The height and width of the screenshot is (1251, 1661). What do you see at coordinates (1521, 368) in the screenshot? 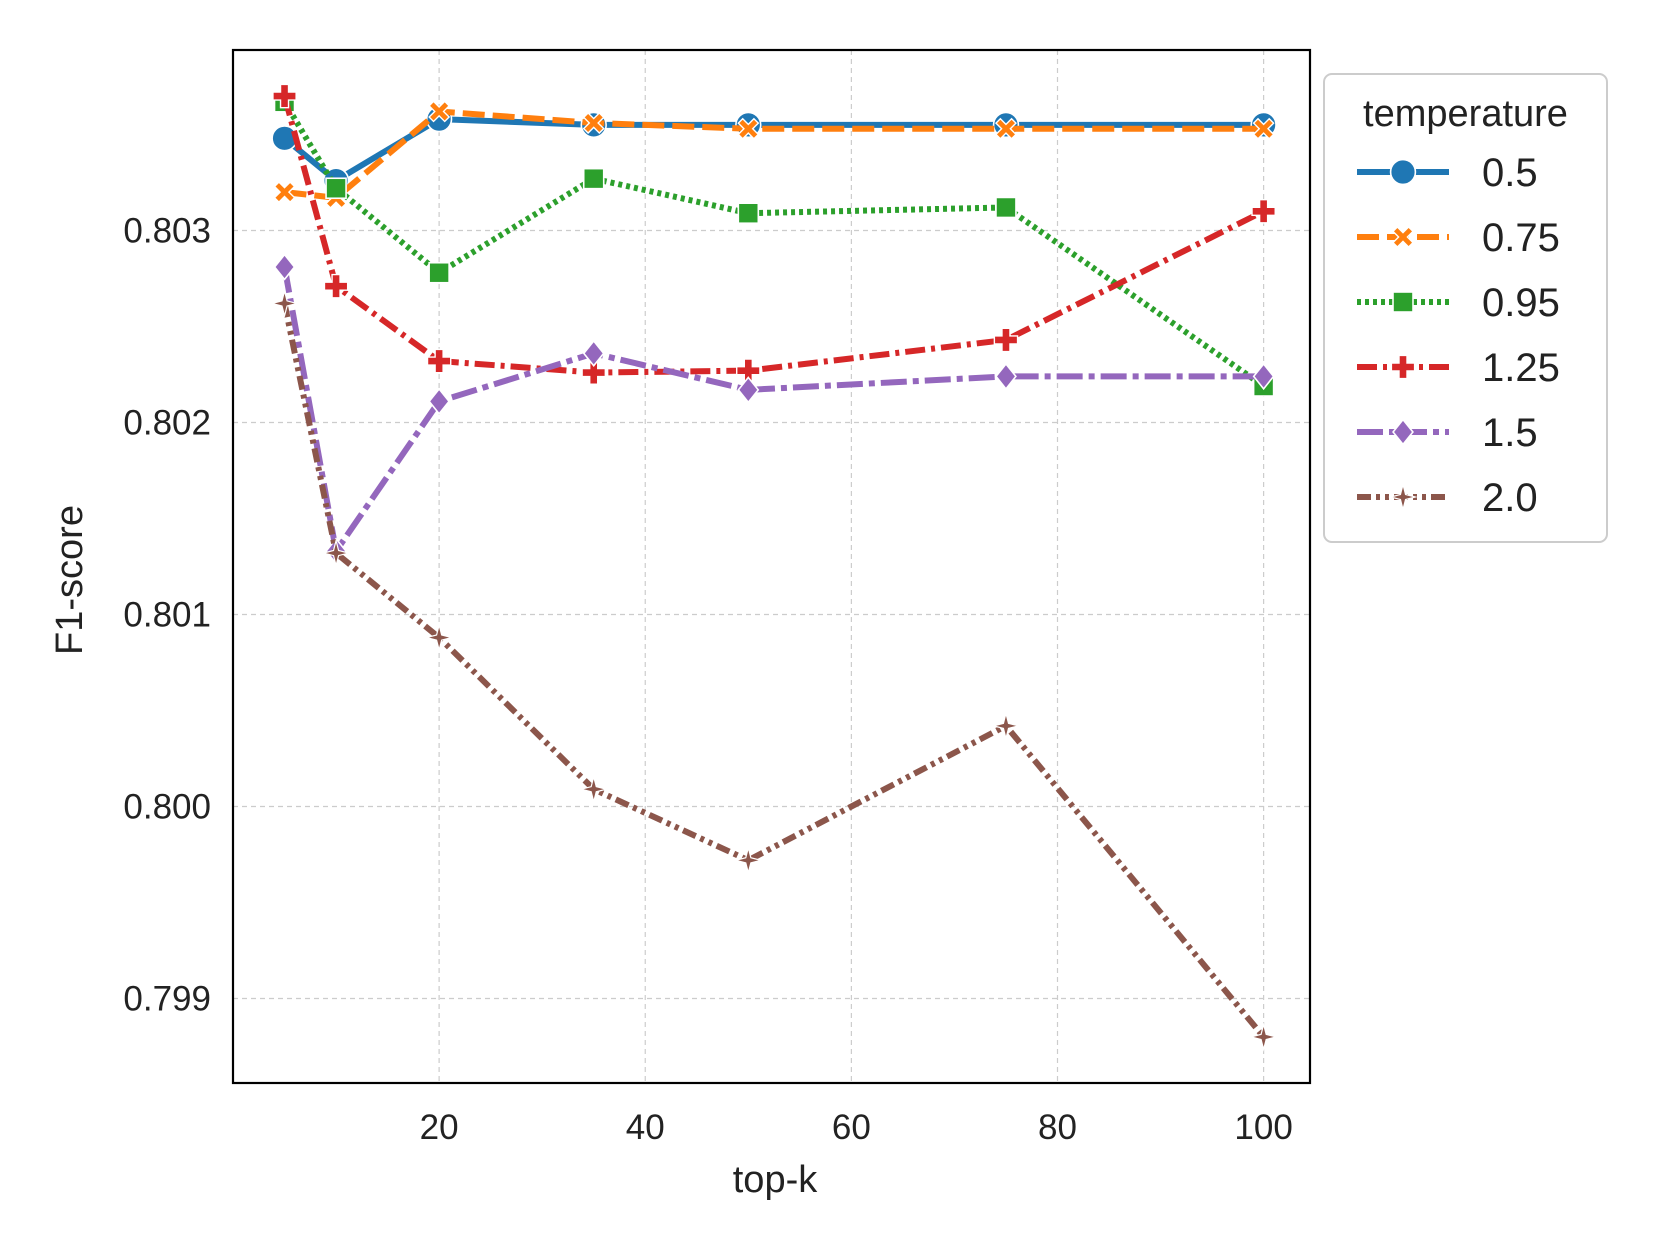
I see `legend-label: 1.25` at bounding box center [1521, 368].